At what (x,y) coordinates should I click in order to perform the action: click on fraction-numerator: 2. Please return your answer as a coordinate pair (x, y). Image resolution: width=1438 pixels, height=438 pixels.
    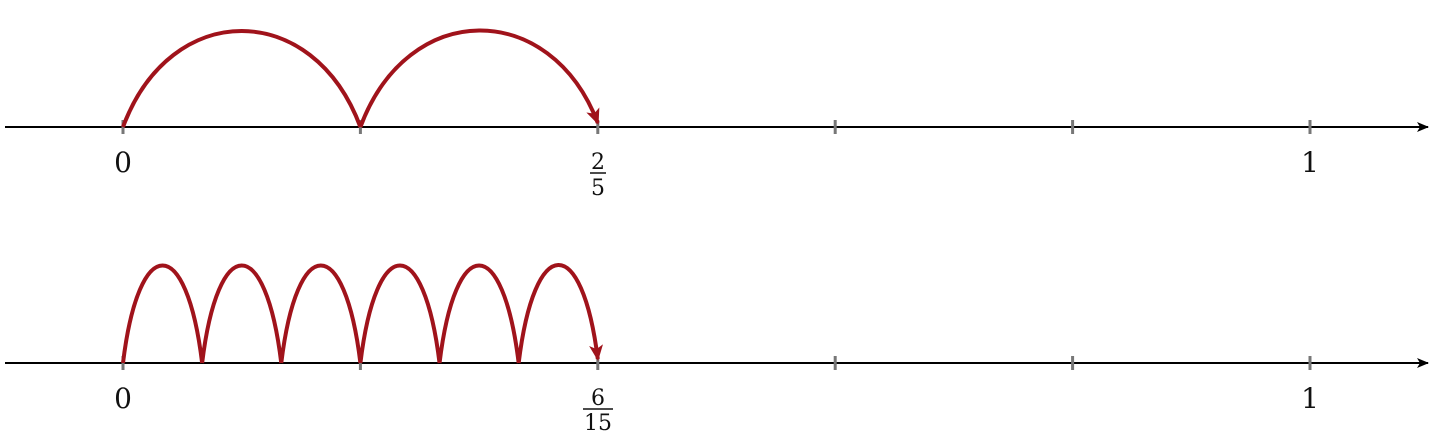
    Looking at the image, I should click on (598, 162).